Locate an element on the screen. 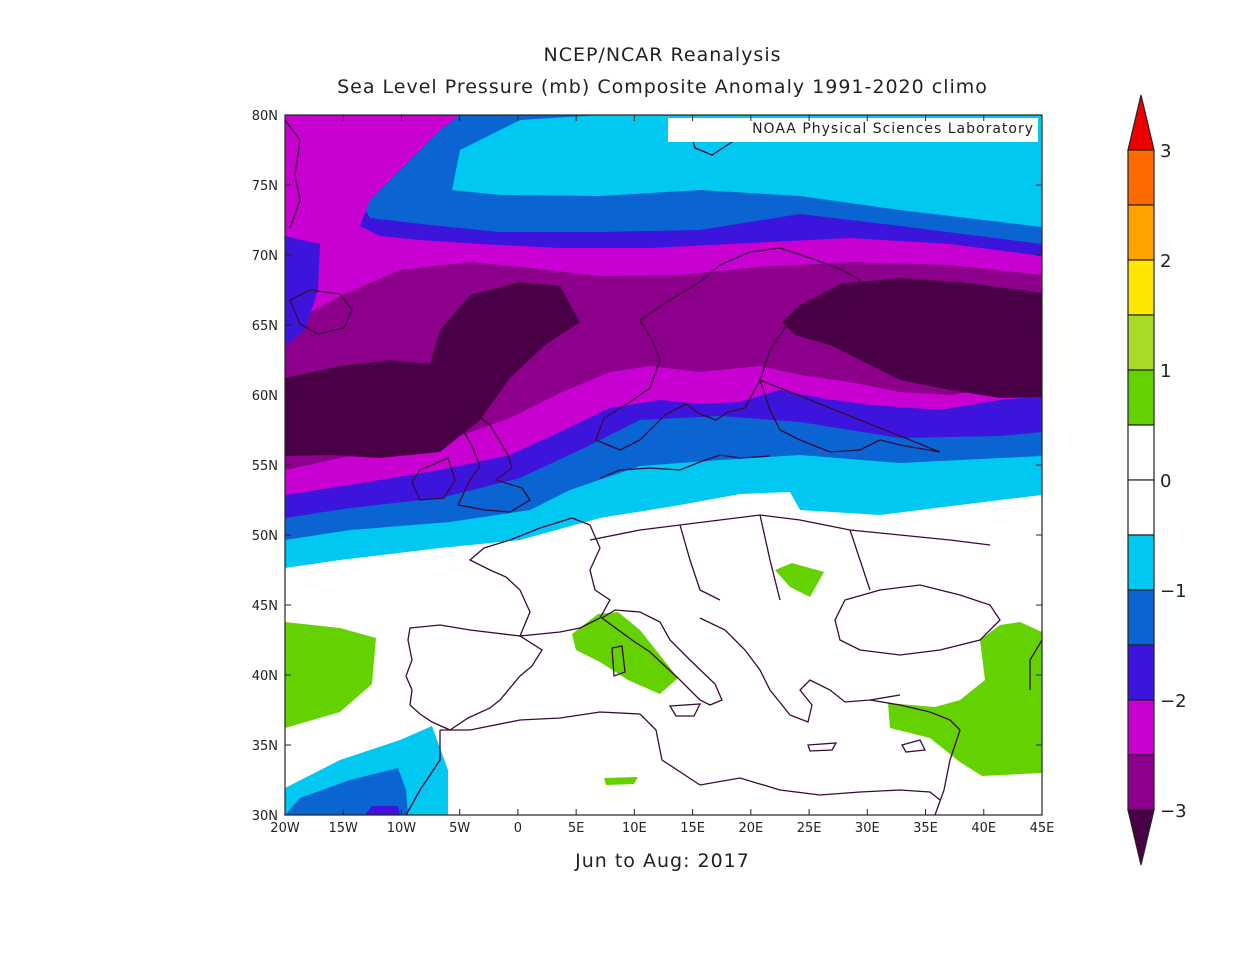 Image resolution: width=1239 pixels, height=960 pixels. lat-tick-label: 35N is located at coordinates (265, 746).